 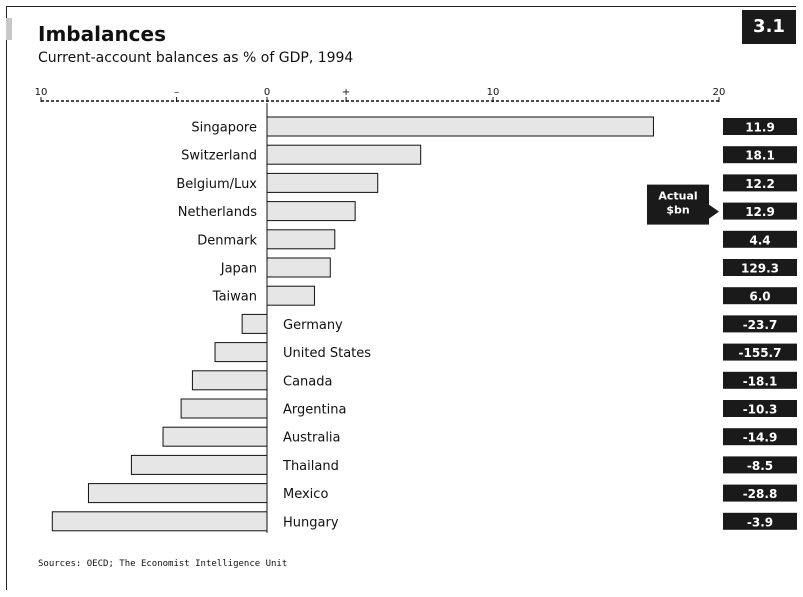 I want to click on actual-value-label: 18.1, so click(x=760, y=156).